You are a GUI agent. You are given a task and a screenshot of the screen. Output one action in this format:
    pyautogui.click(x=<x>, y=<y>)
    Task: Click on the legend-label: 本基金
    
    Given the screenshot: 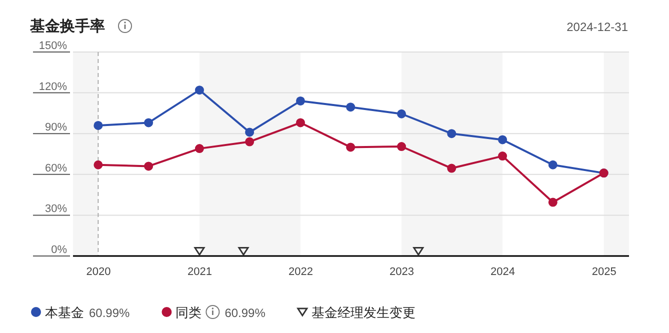 What is the action you would take?
    pyautogui.click(x=64, y=312)
    